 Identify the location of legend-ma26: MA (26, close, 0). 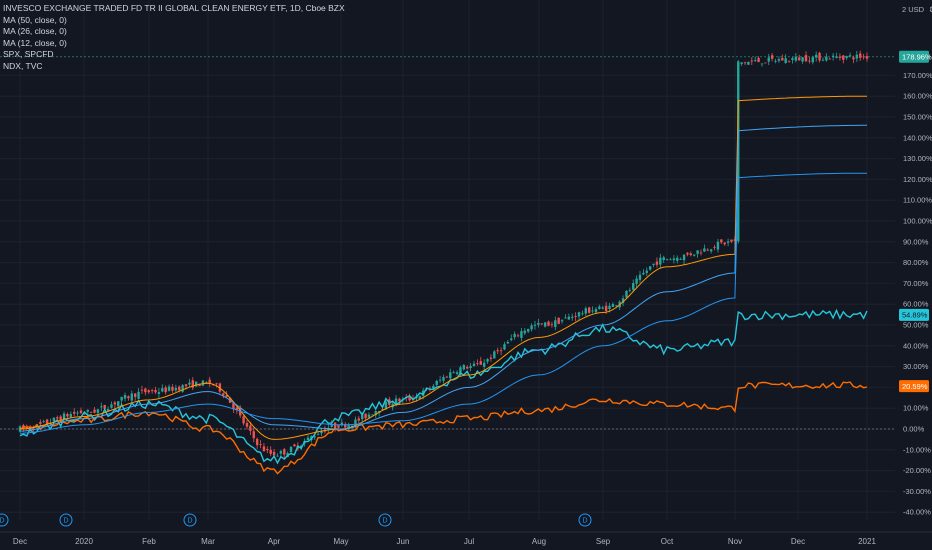
(35, 31).